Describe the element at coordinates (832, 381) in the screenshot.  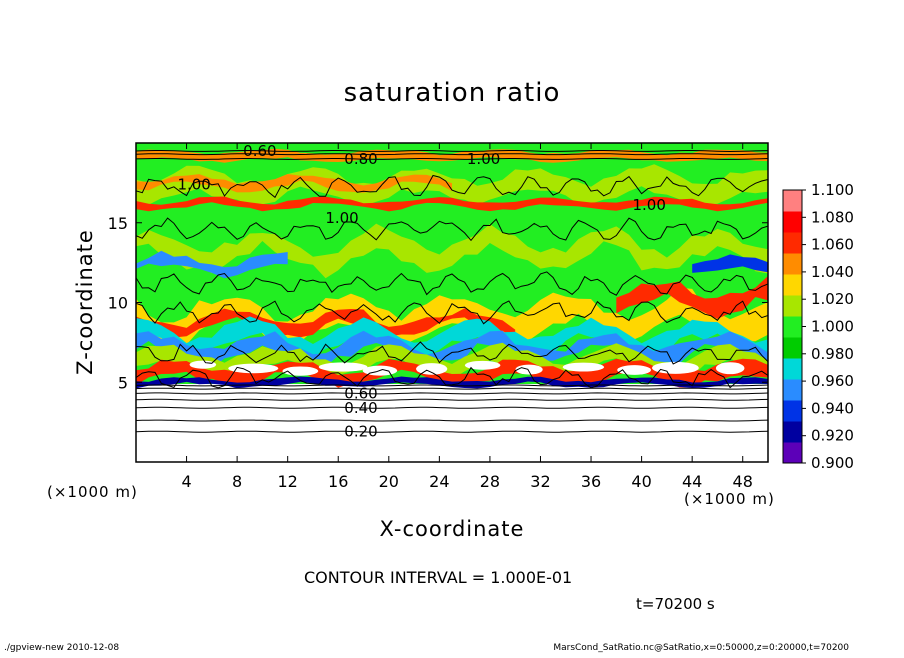
I see `colorbar-tick-label: 0.960` at that location.